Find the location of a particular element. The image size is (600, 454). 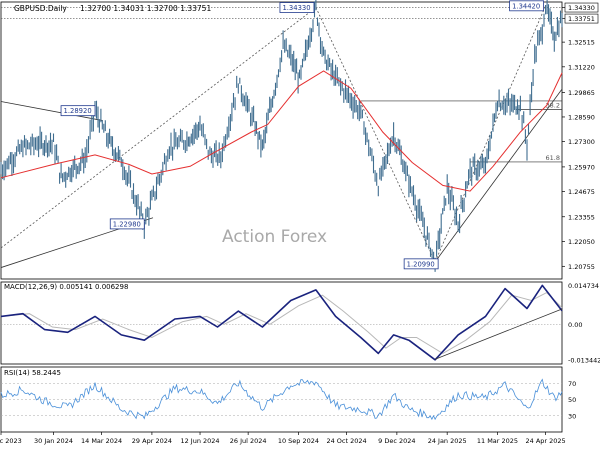

x-tick-label: 24 Jan 2025 is located at coordinates (447, 441).